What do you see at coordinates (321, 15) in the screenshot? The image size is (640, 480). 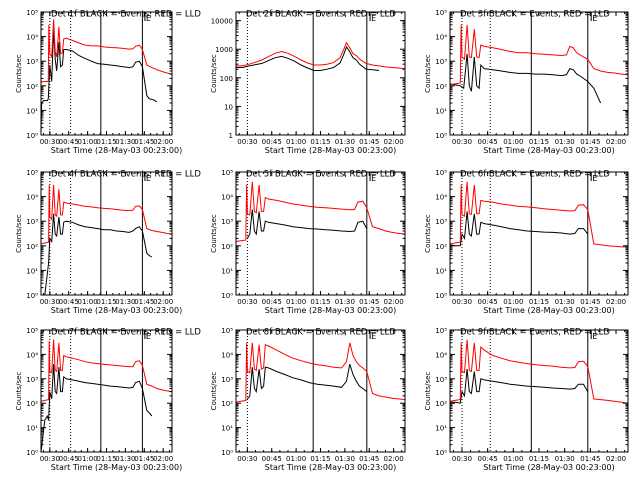 I see `panel-title: Det 2f BLACK = Events, RED = LLD` at bounding box center [321, 15].